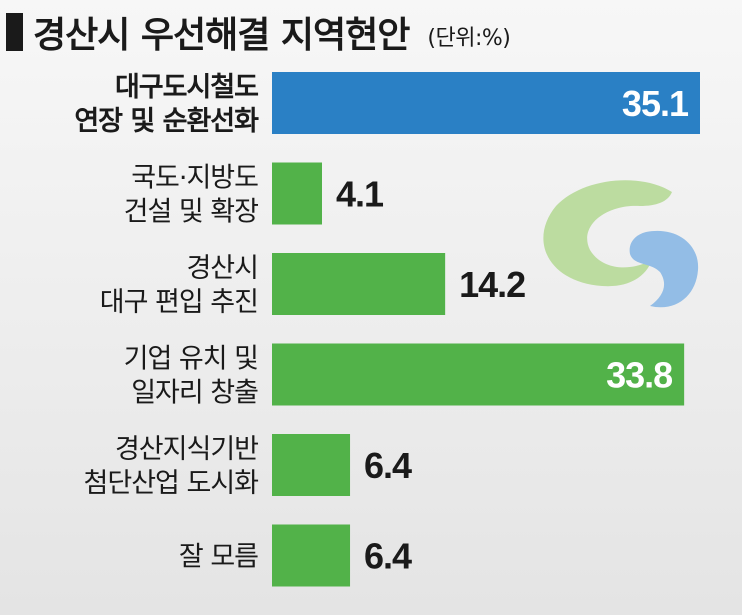 This screenshot has width=742, height=615. Describe the element at coordinates (14, 32) in the screenshot. I see `title-marker` at that location.